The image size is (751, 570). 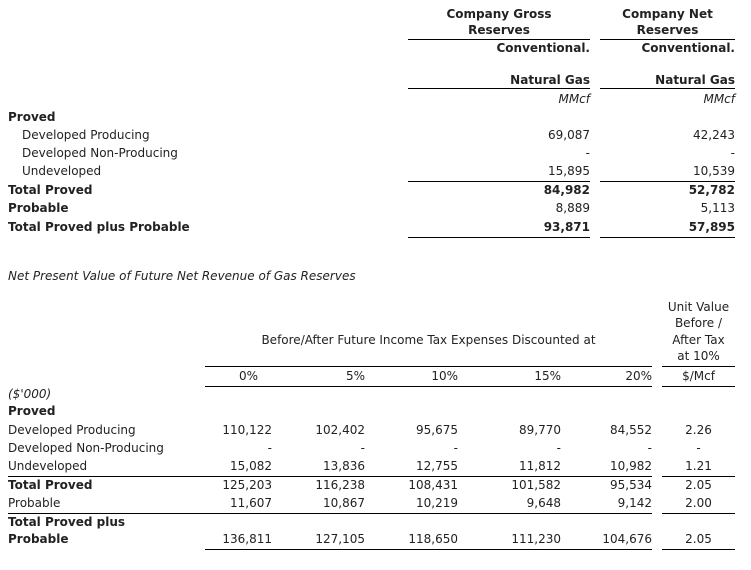 I want to click on cell-value: 10,539, so click(x=714, y=171).